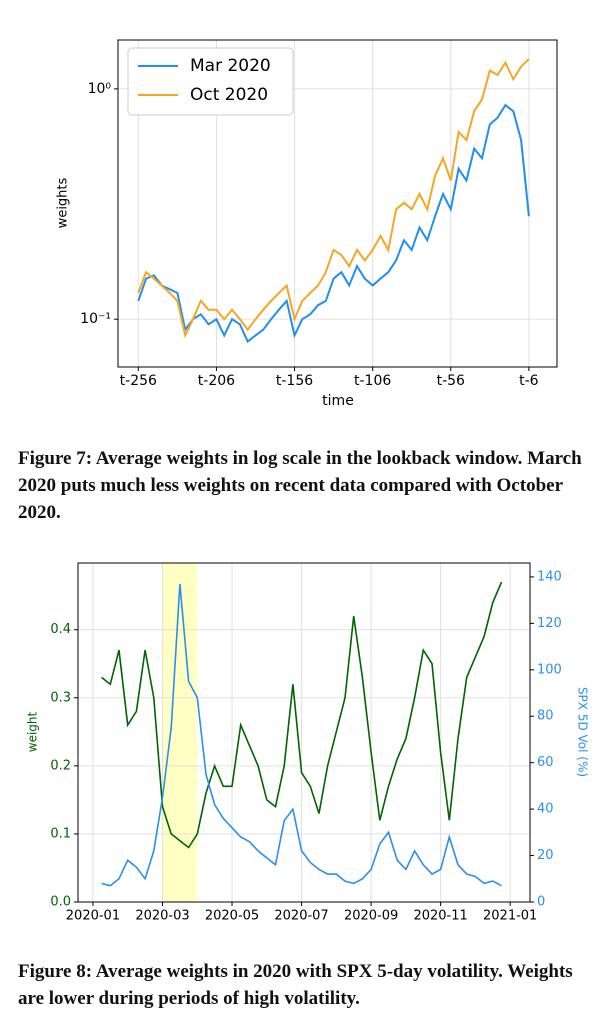 This screenshot has height=1026, width=607. I want to click on y2-tick-label: 80, so click(545, 716).